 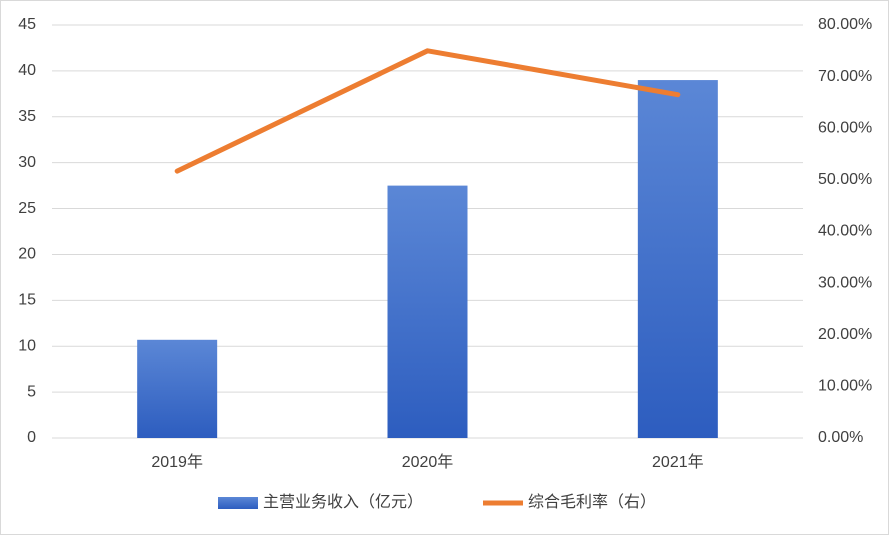 I want to click on y-tick-label: 5, so click(x=31, y=391).